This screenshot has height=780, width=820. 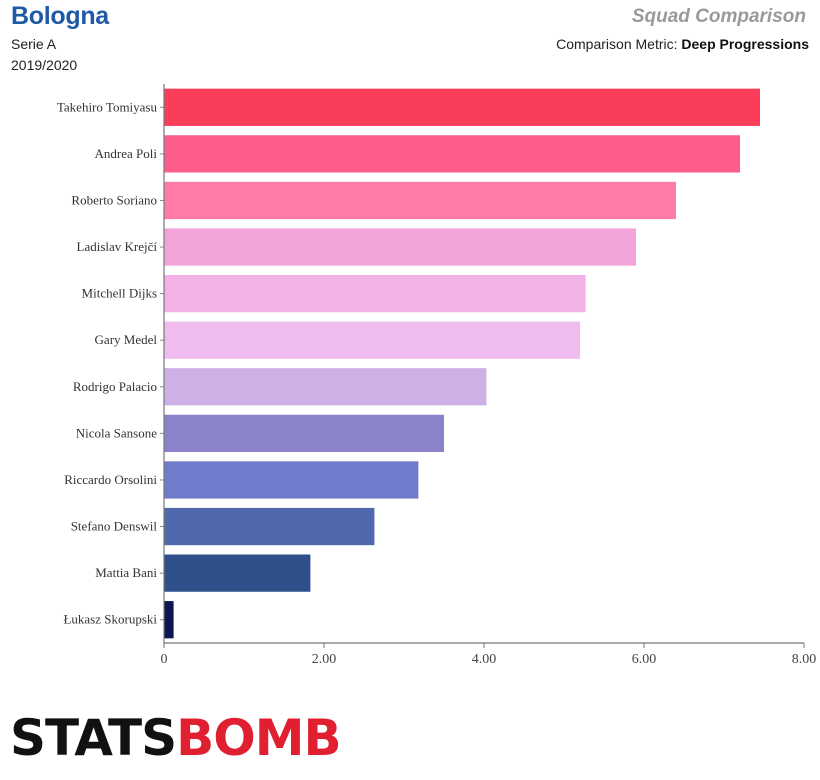 What do you see at coordinates (44, 65) in the screenshot?
I see `season-label: 2019/2020` at bounding box center [44, 65].